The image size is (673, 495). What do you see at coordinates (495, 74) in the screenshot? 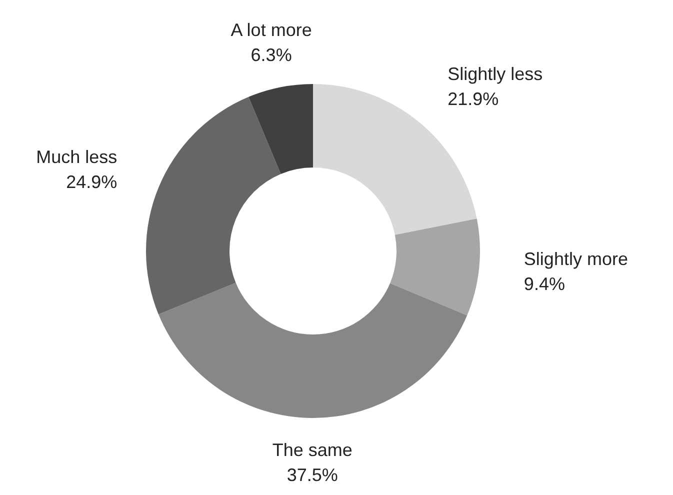
I see `slice-label: Slightly less` at bounding box center [495, 74].